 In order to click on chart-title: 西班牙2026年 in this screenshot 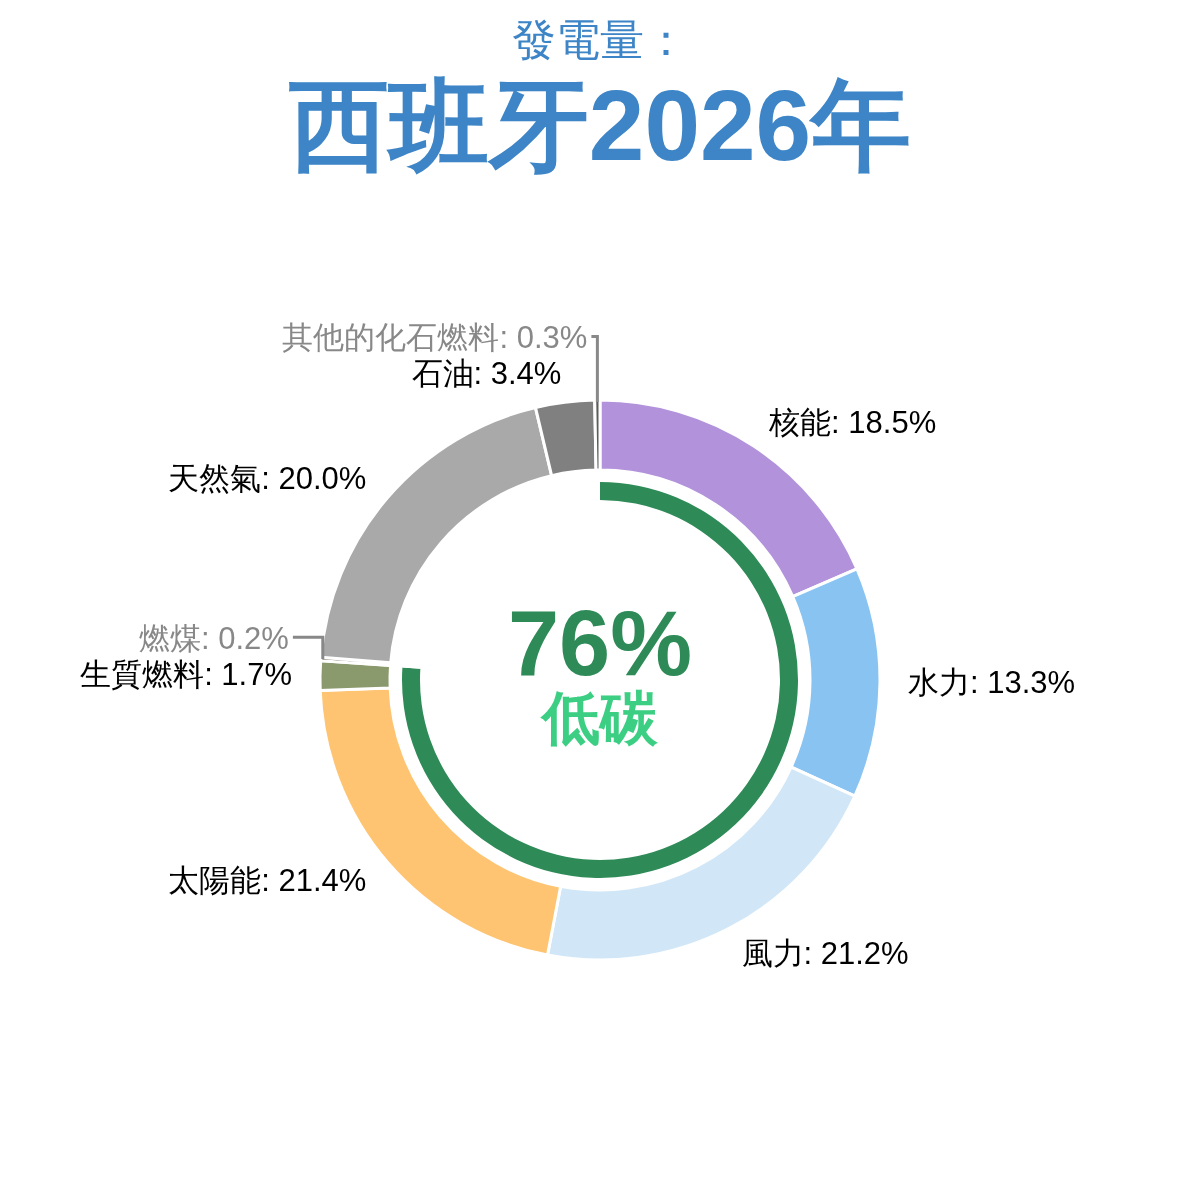, I will do `click(599, 125)`.